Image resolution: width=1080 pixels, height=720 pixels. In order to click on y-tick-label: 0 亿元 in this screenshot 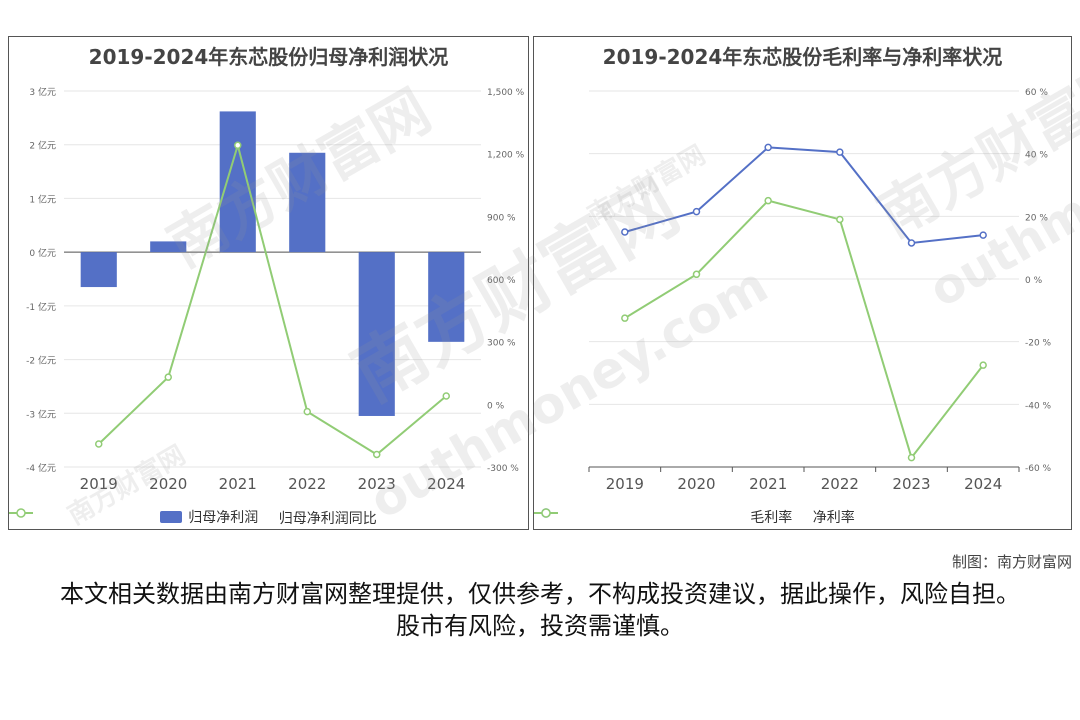, I will do `click(42, 253)`.